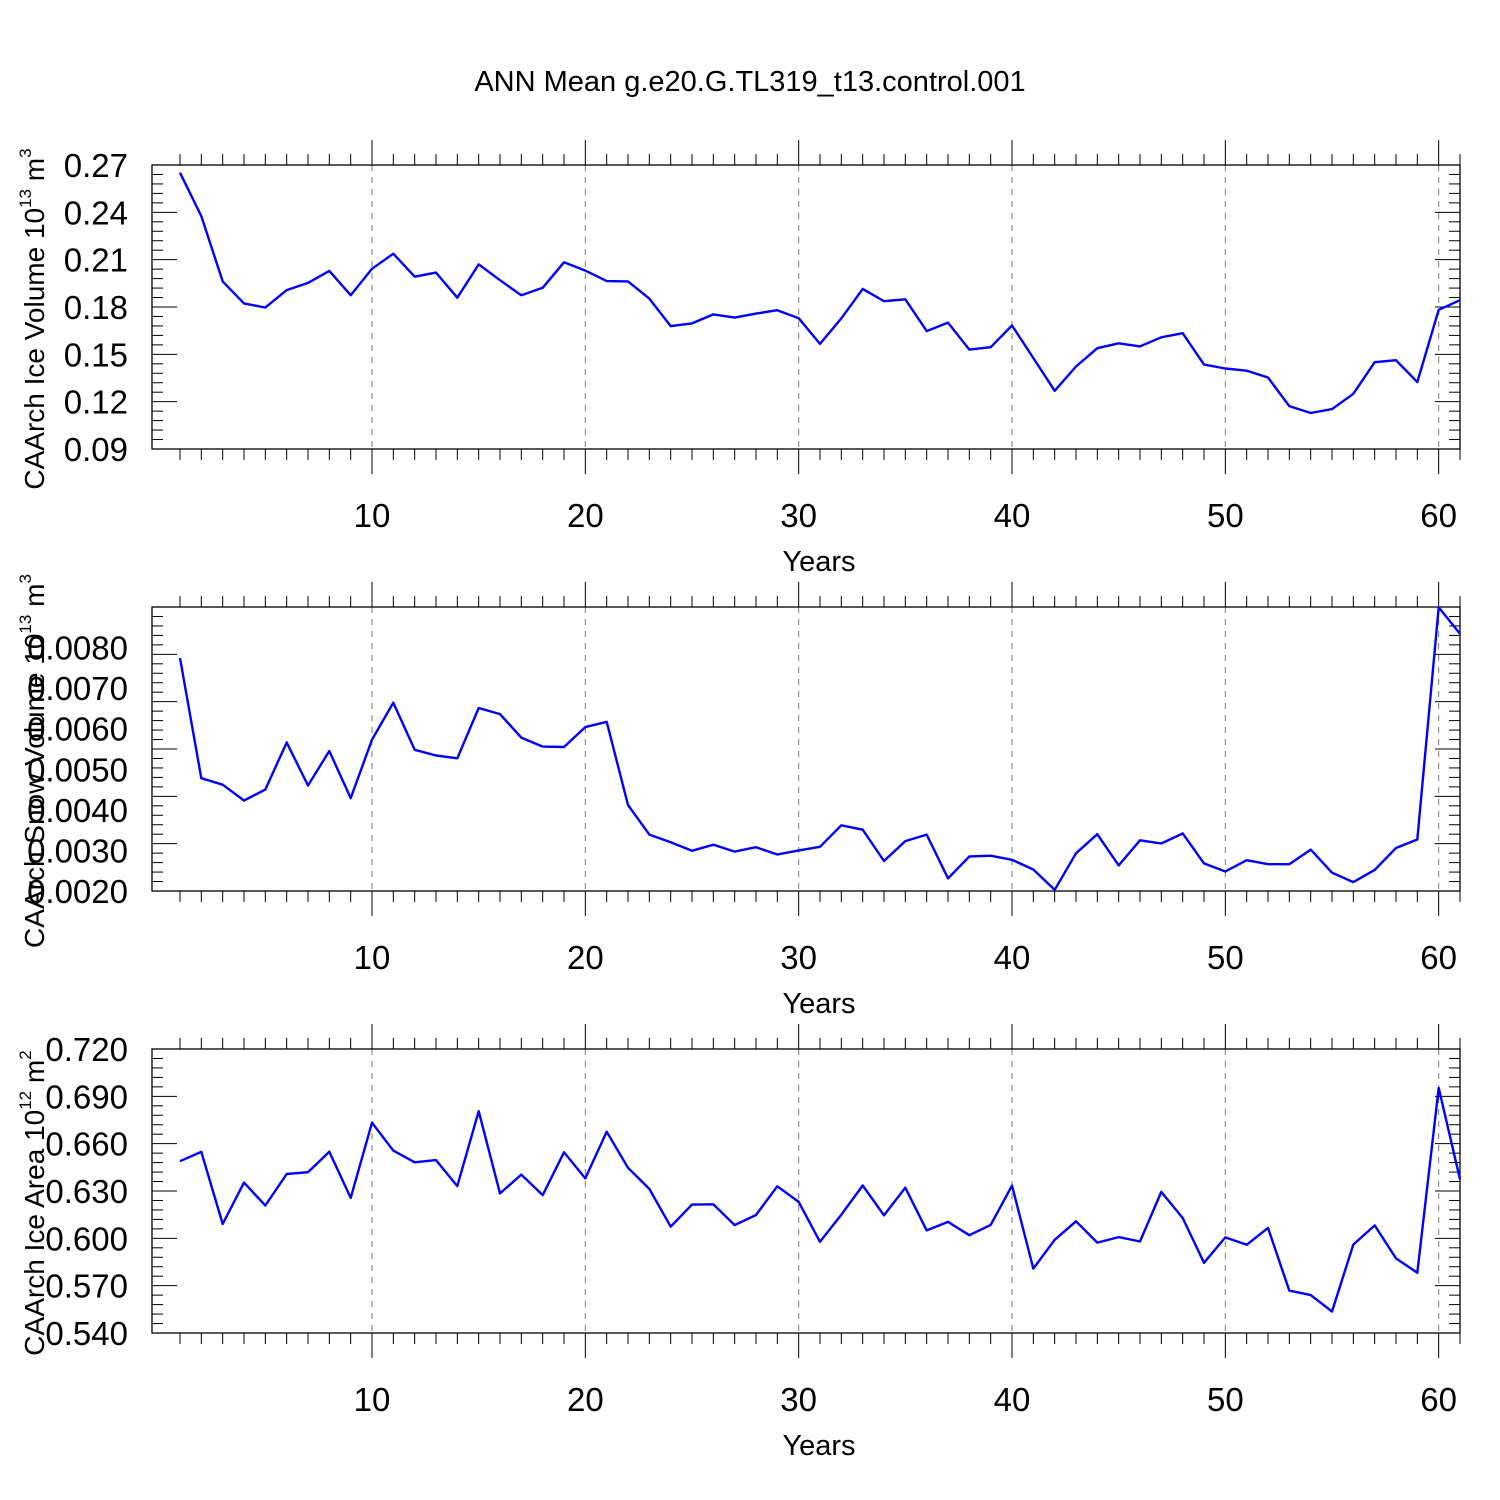 The height and width of the screenshot is (1500, 1500). Describe the element at coordinates (77, 729) in the screenshot. I see `y-tick-label: 0.0060` at that location.